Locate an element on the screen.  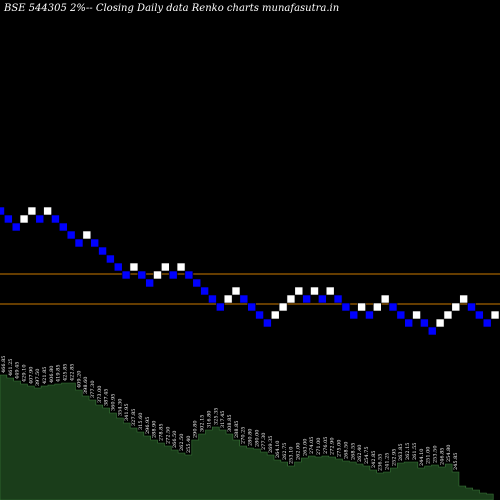
volume-label: 263.00 is located at coordinates (305, 448).